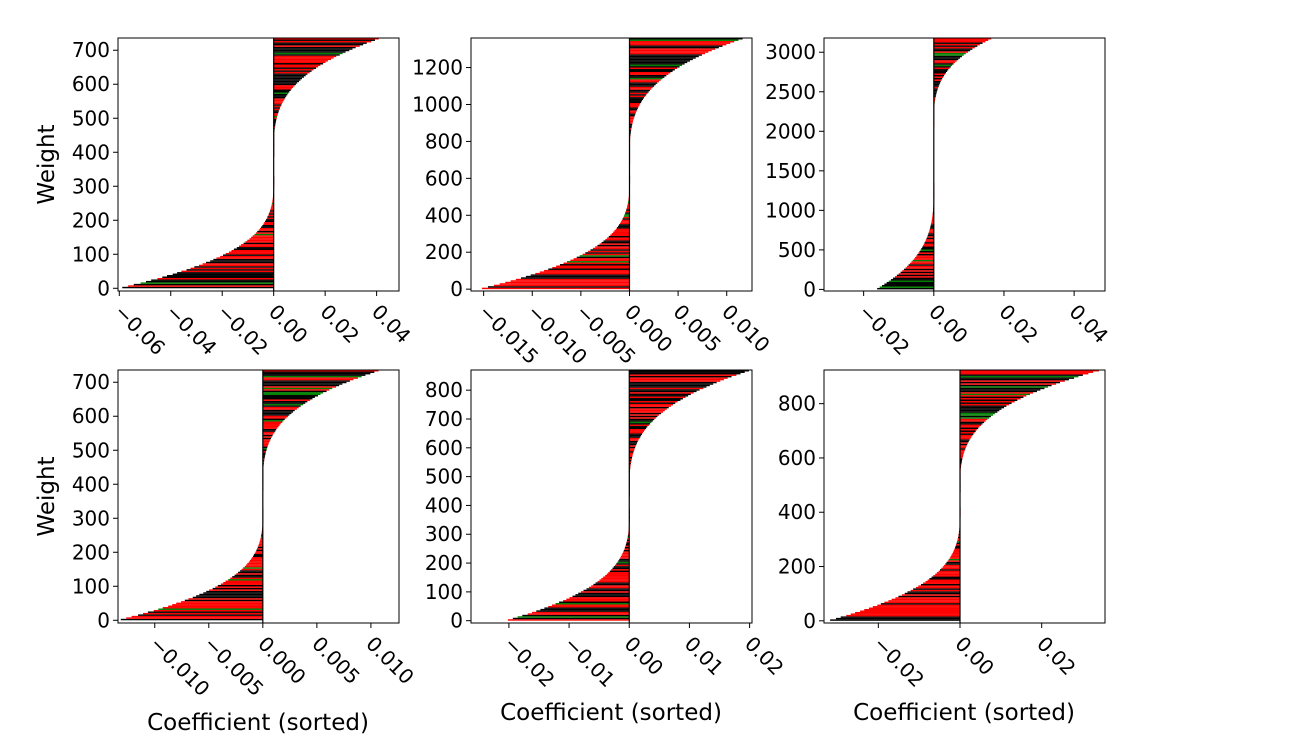  Describe the element at coordinates (790, 92) in the screenshot. I see `y-tick-label: 2500` at that location.